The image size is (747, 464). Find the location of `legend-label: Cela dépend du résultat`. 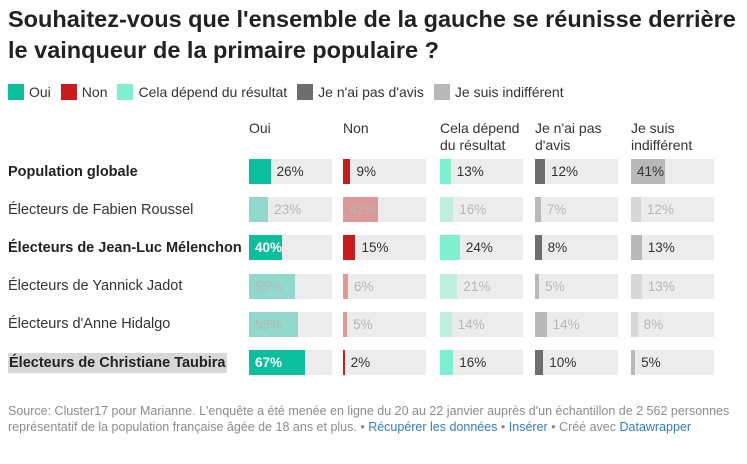

legend-label: Cela dépend du résultat is located at coordinates (213, 92).